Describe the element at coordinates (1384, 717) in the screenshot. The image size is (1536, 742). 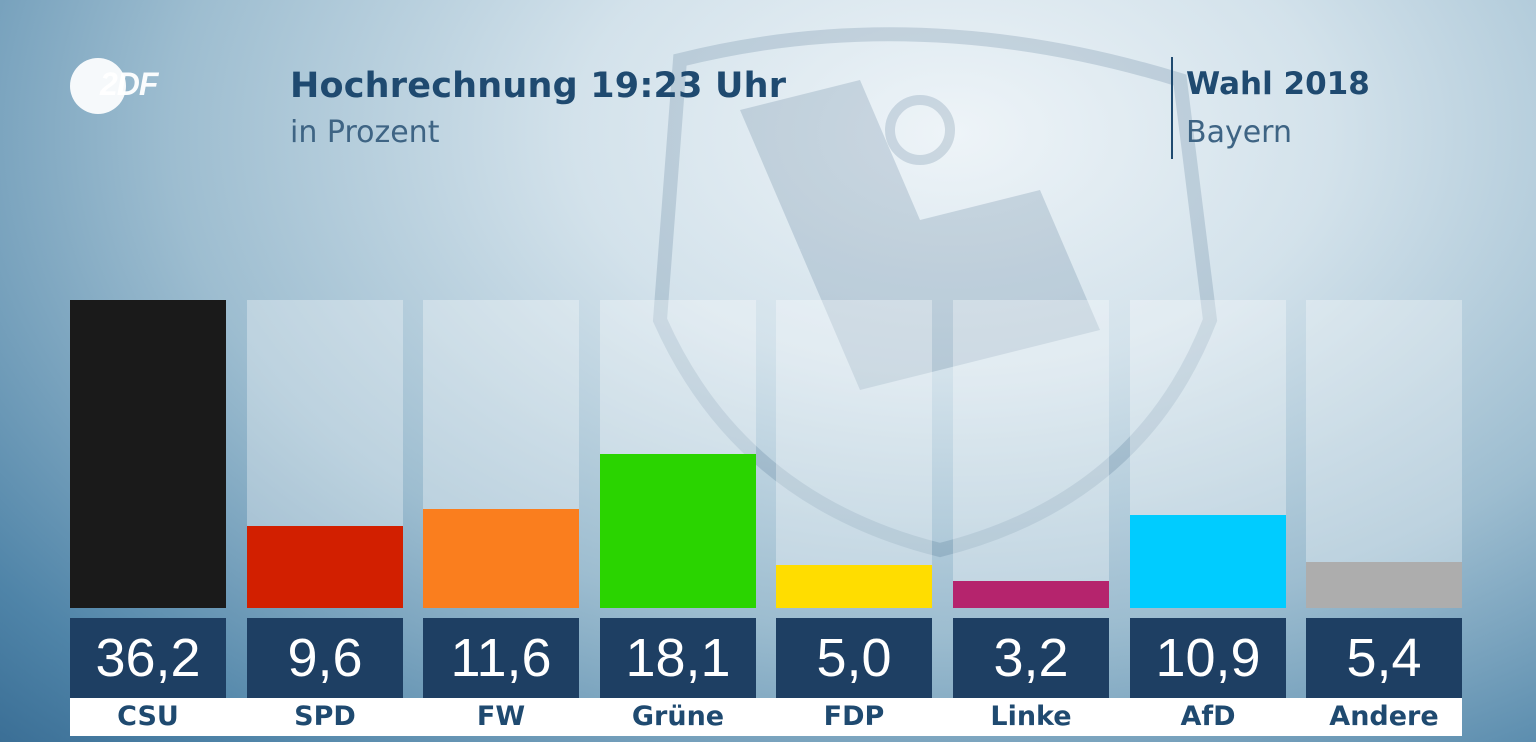
I see `category-label-andere: Andere` at that location.